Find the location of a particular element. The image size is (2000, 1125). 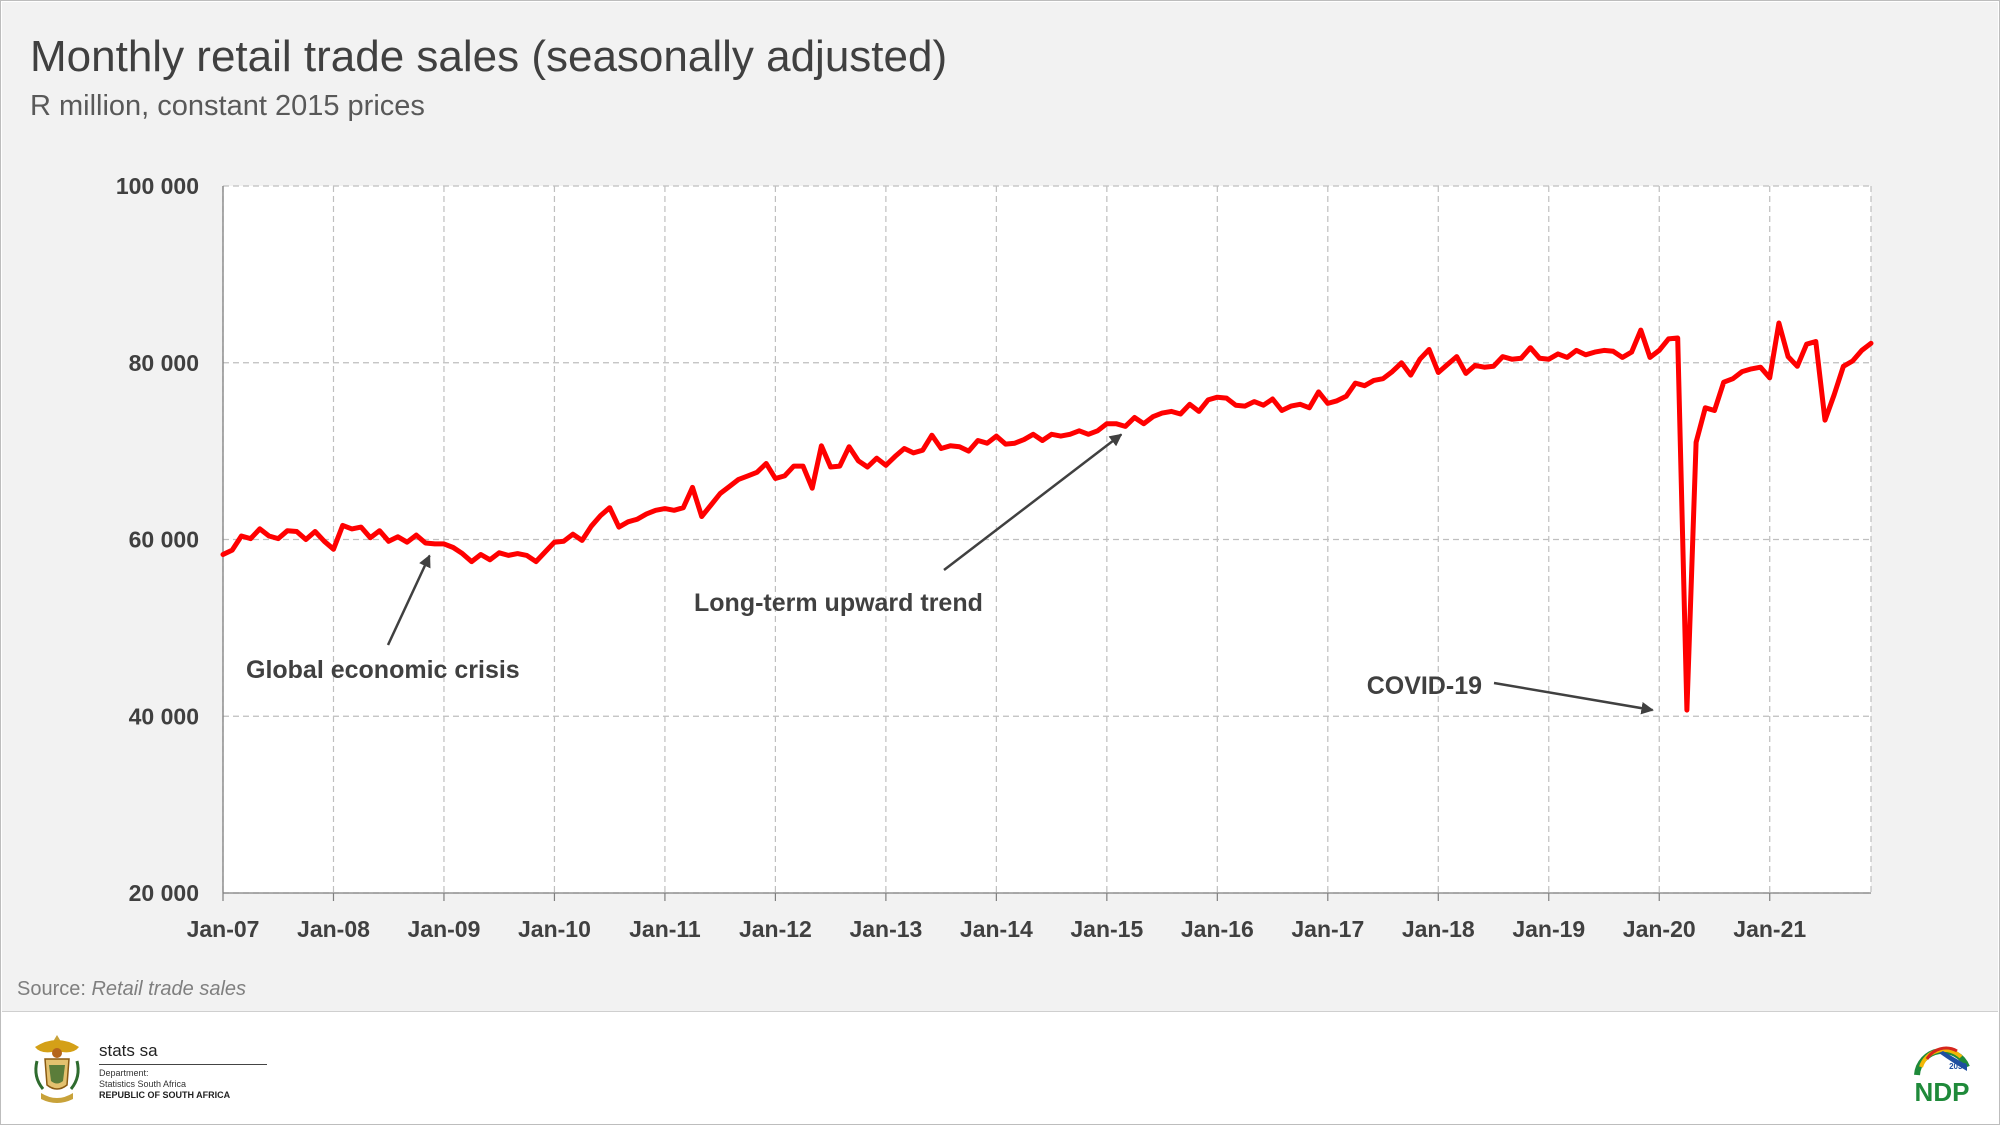

y-tick-label: 20 000 is located at coordinates (164, 893).